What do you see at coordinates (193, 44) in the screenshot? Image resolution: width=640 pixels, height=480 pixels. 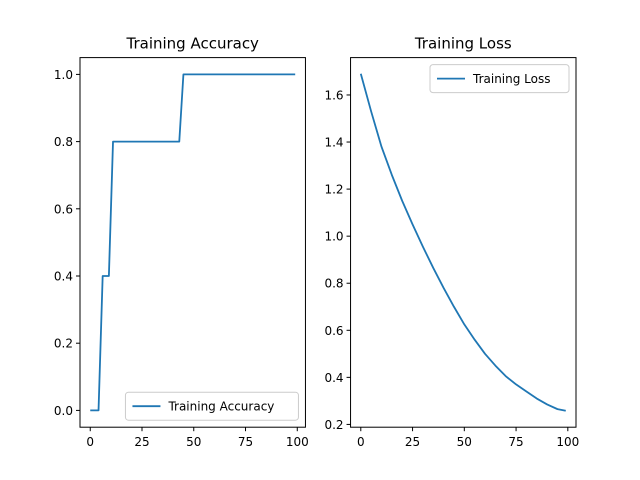 I see `chart-title: Training Accuracy` at bounding box center [193, 44].